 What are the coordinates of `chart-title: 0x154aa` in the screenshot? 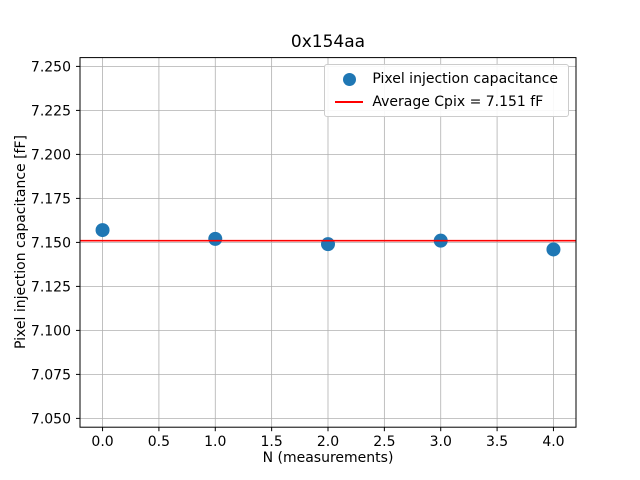 It's located at (328, 42).